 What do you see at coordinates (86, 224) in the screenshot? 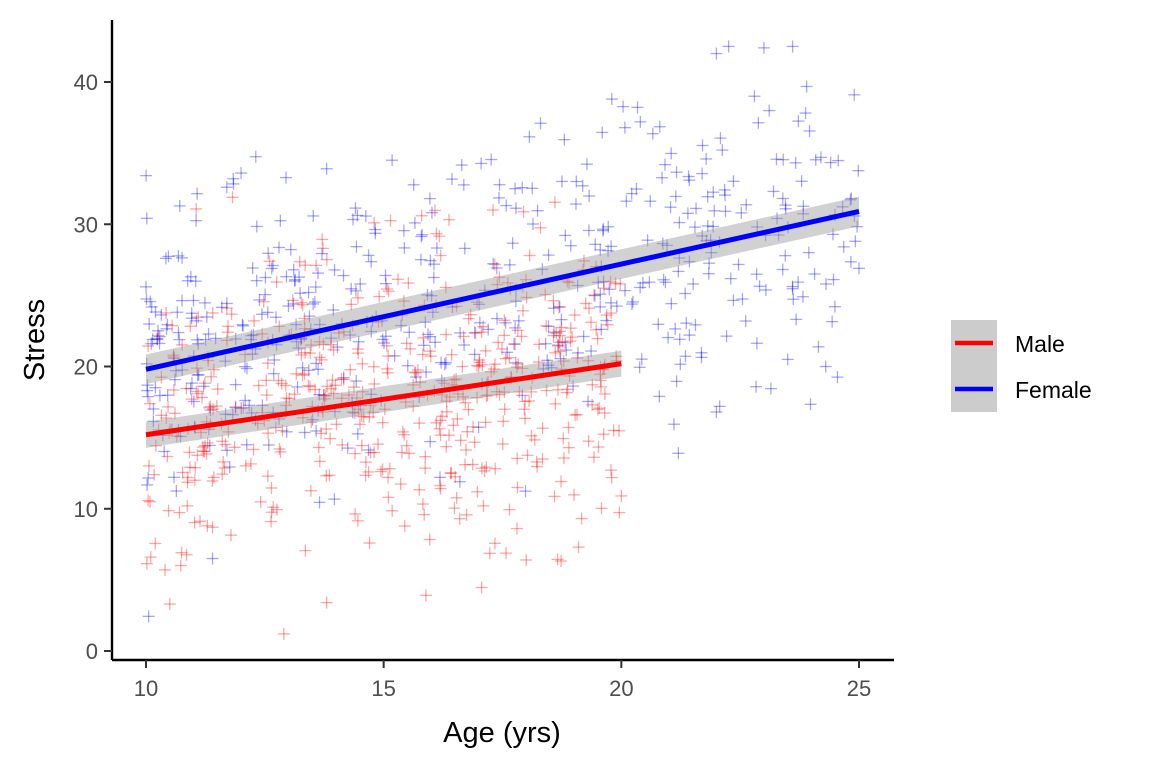
I see `y-tick-label: 30` at bounding box center [86, 224].